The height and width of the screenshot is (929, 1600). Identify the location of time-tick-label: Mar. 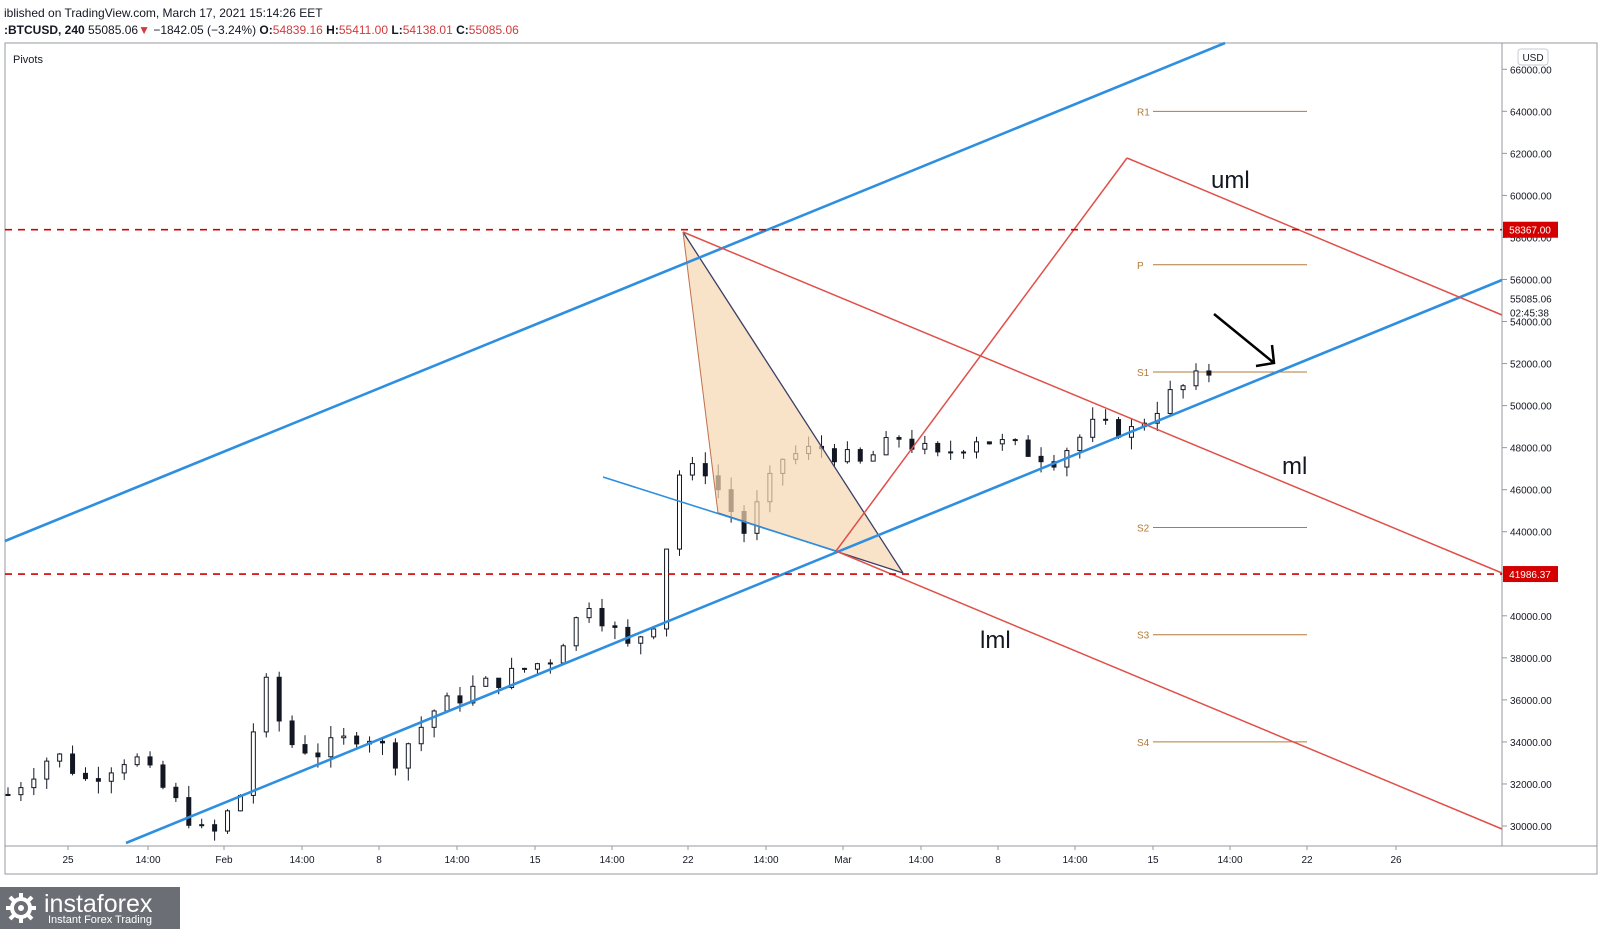
(843, 860).